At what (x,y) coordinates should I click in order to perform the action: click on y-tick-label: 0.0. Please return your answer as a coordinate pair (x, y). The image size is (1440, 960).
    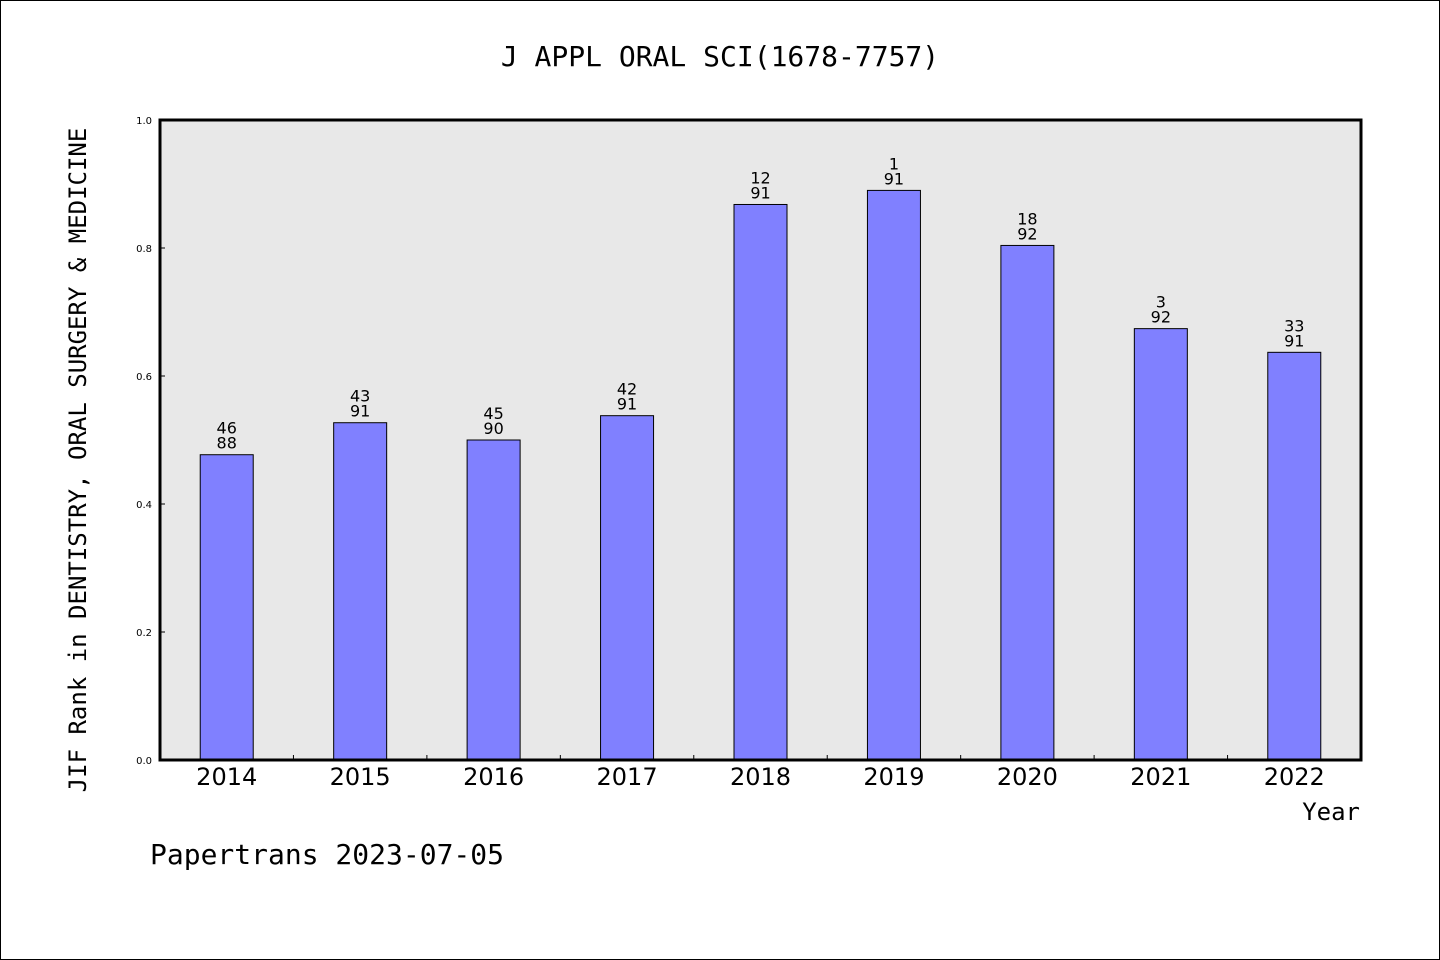
    Looking at the image, I should click on (144, 761).